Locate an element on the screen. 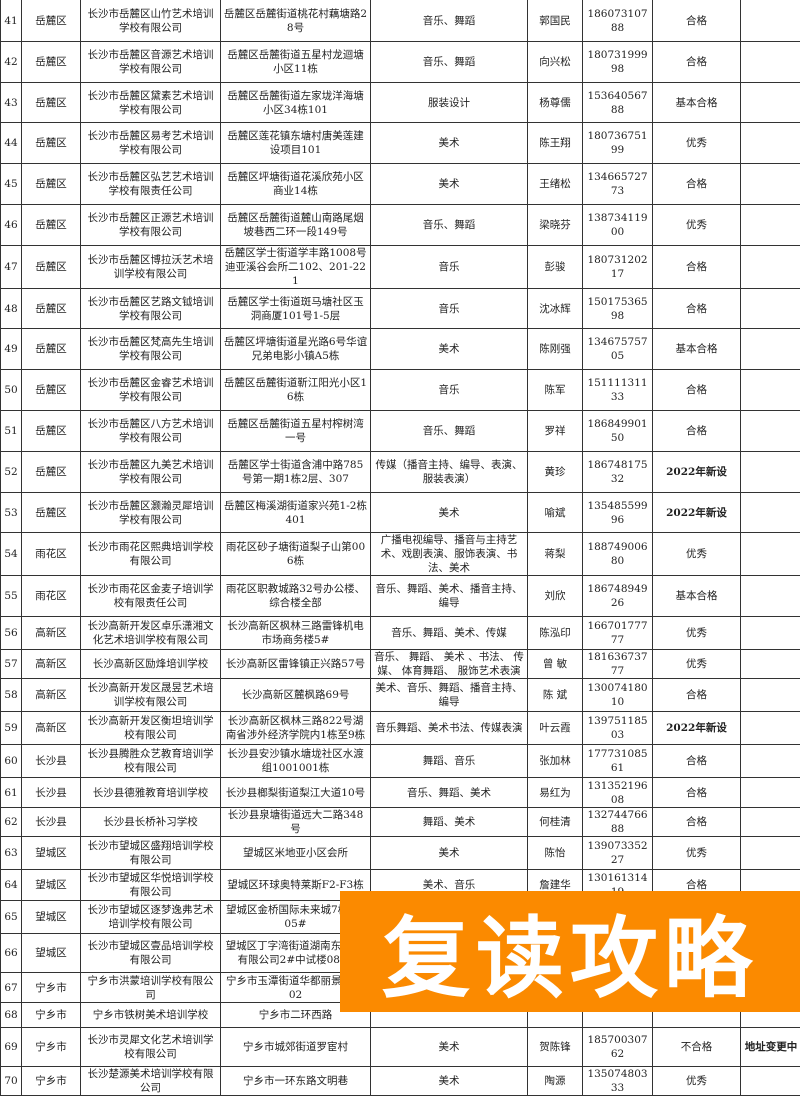 This screenshot has height=1096, width=800. cell-district: 雨花区 is located at coordinates (51, 596).